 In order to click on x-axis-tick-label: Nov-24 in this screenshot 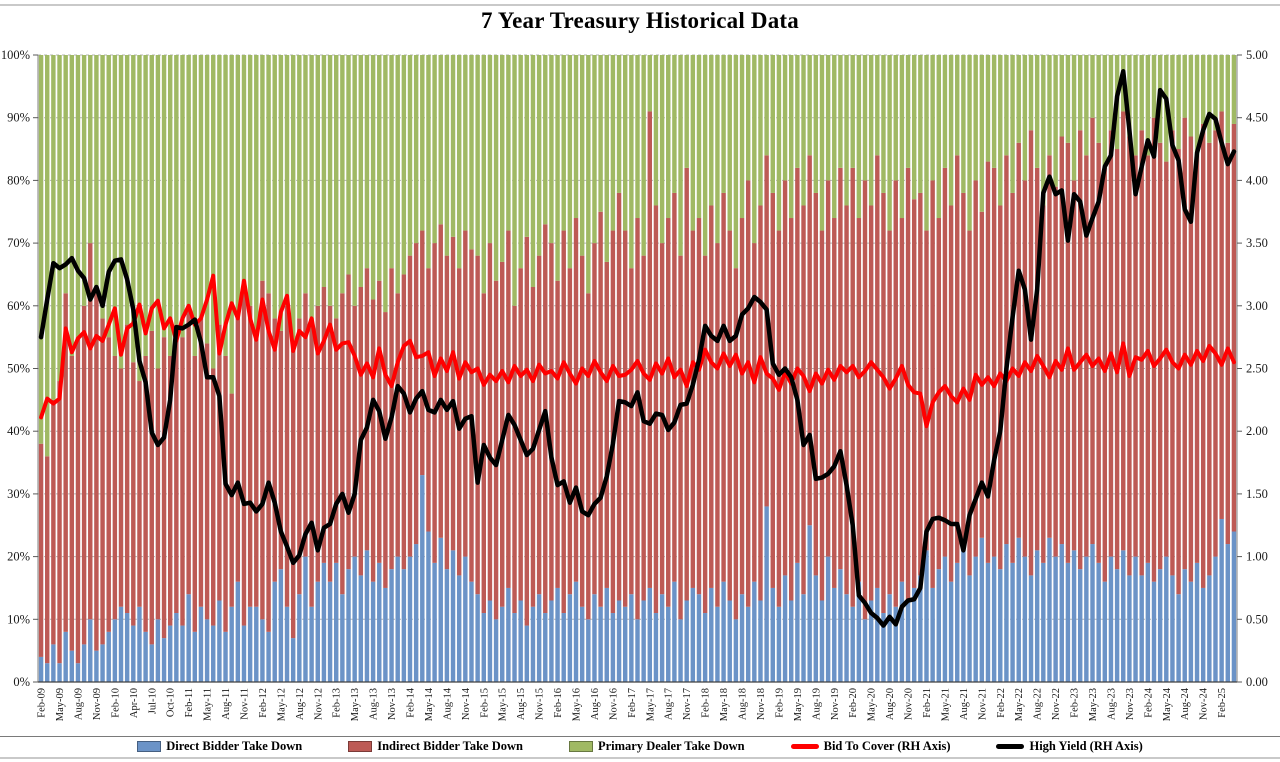, I will do `click(1204, 703)`.